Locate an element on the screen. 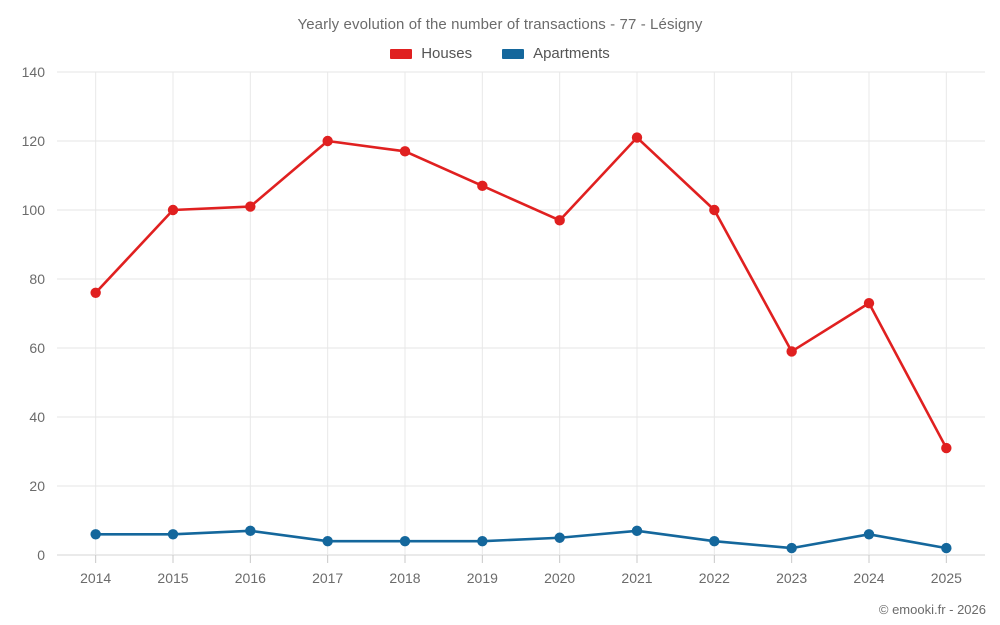 Image resolution: width=1000 pixels, height=625 pixels. data-point-houses-2021 is located at coordinates (637, 137).